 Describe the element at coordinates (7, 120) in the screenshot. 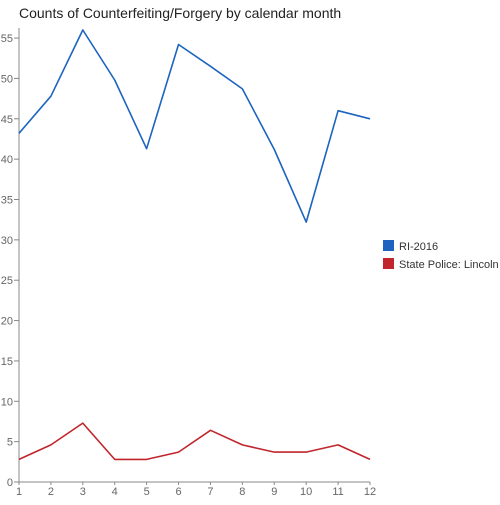

I see `y-tick-label: 45` at that location.